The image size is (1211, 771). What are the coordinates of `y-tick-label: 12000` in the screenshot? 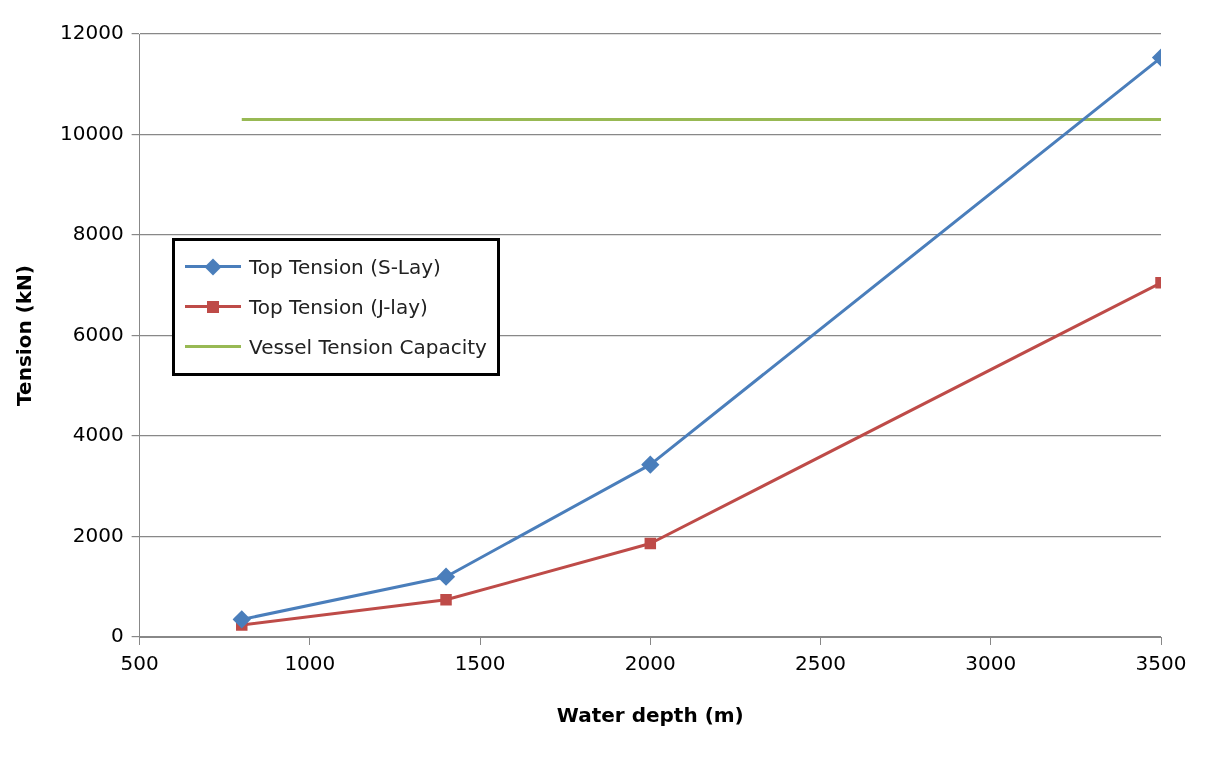 It's located at (92, 32).